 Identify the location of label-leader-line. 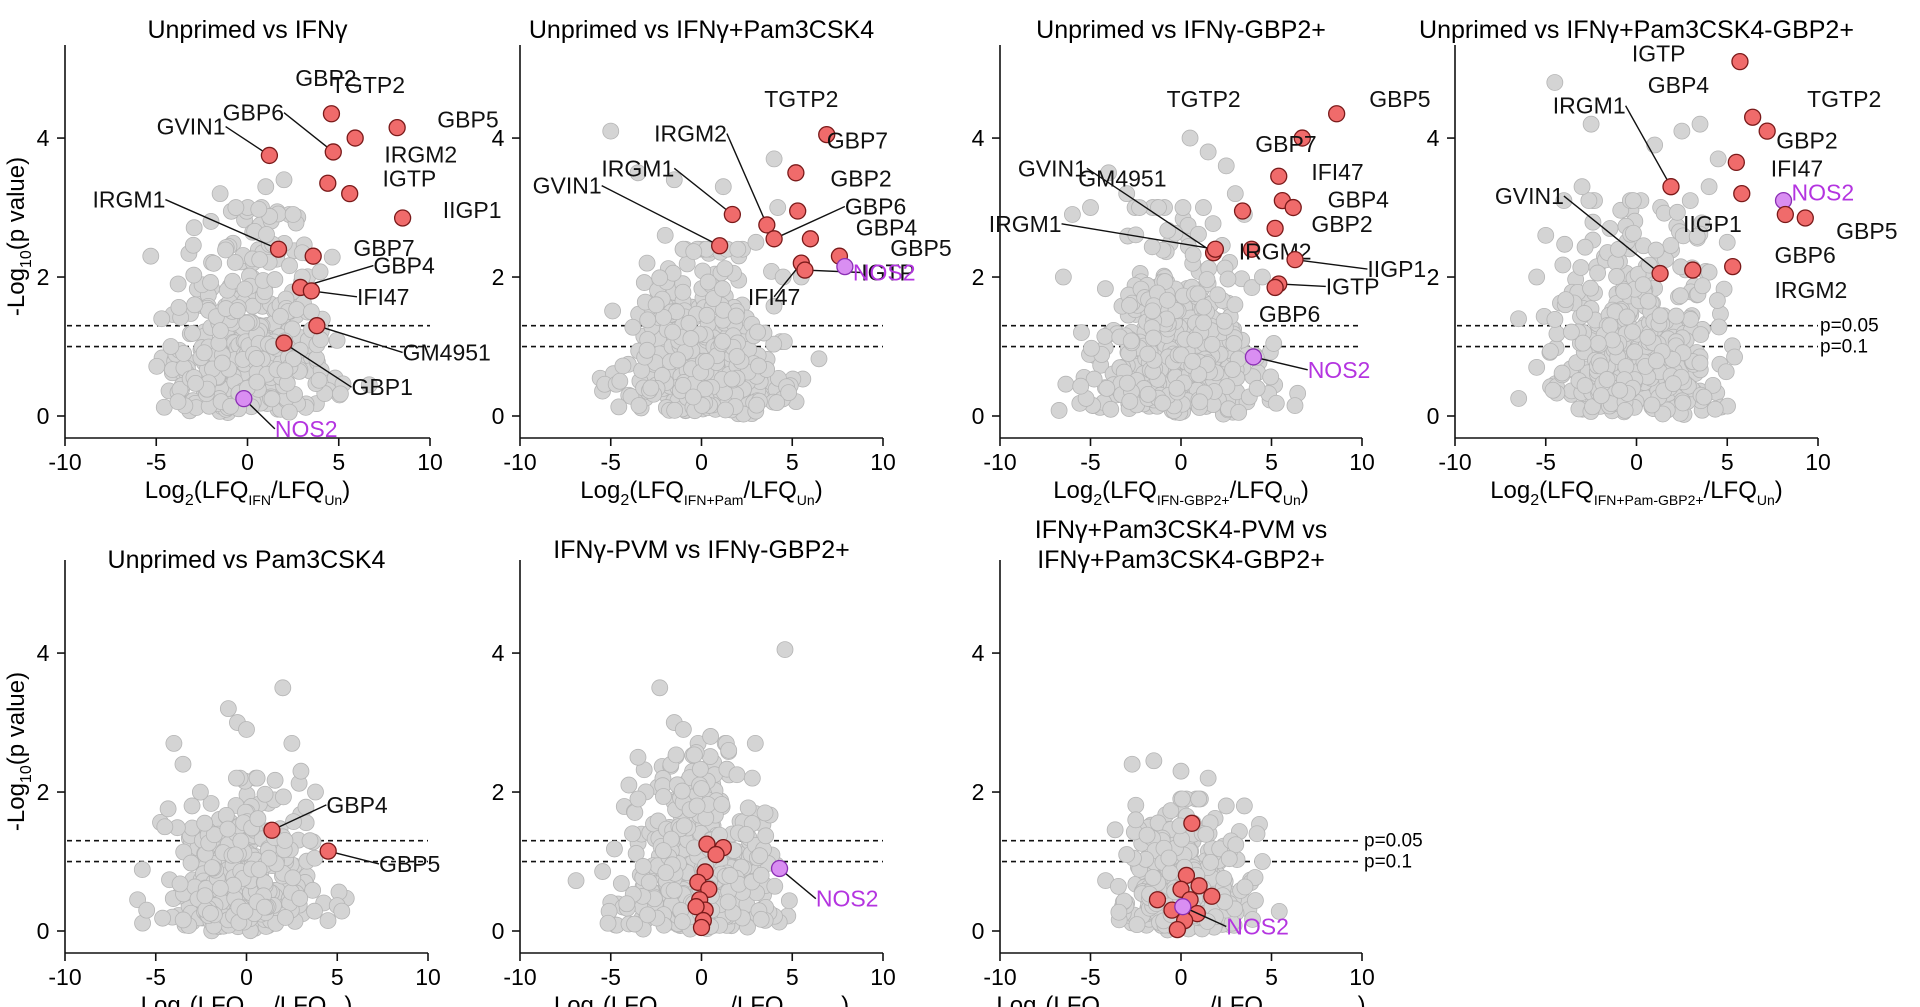
(703, 191).